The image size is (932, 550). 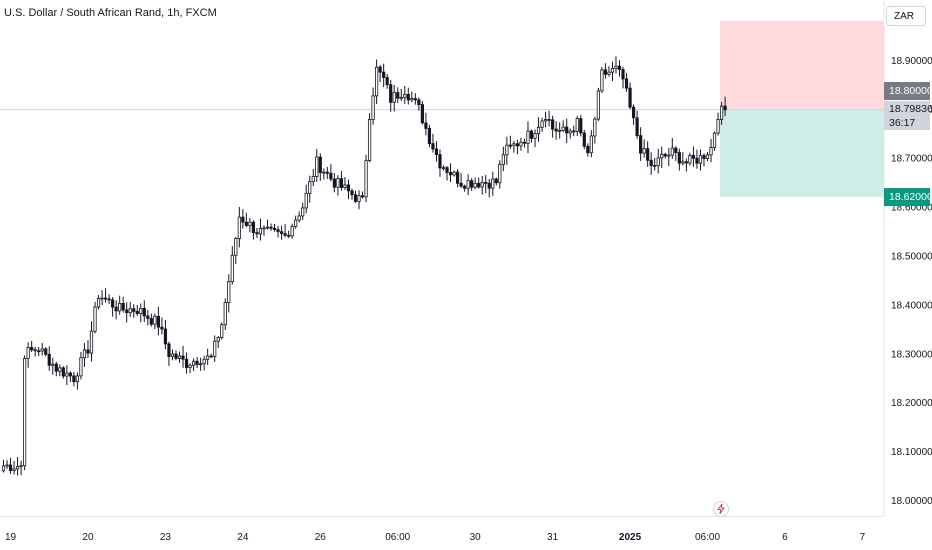 I want to click on x-tick-label: 20, so click(x=88, y=537).